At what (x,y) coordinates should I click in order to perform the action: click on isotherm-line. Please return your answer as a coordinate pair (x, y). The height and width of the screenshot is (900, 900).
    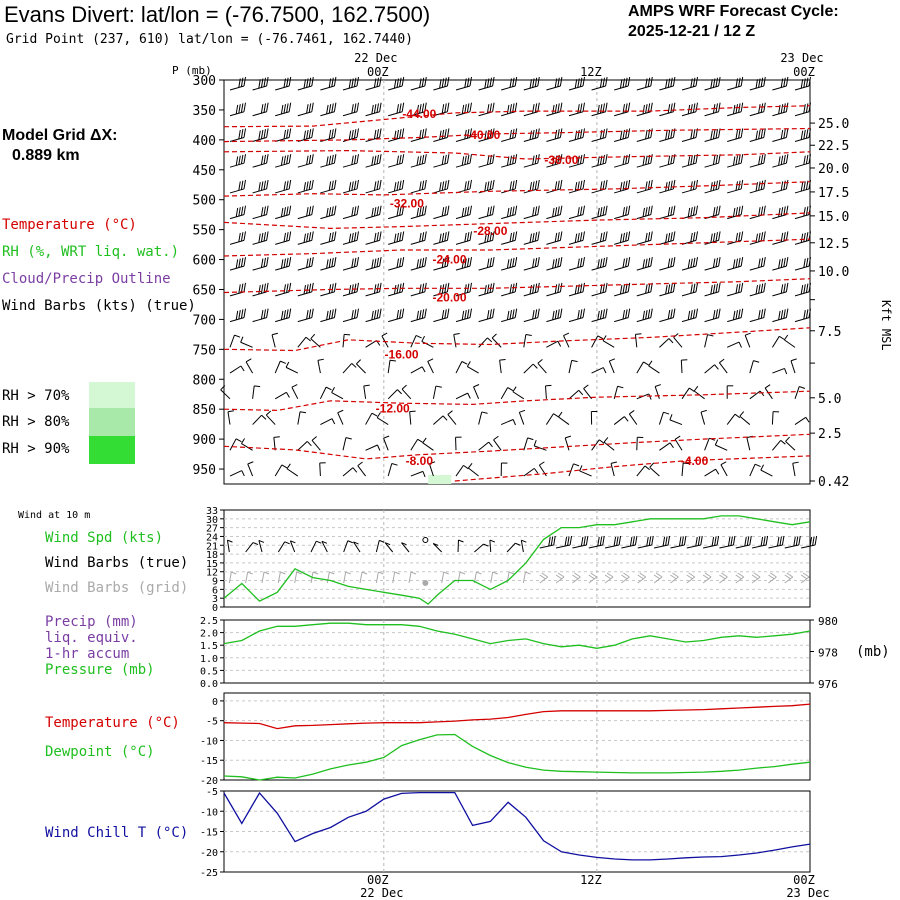
    Looking at the image, I should click on (517, 189).